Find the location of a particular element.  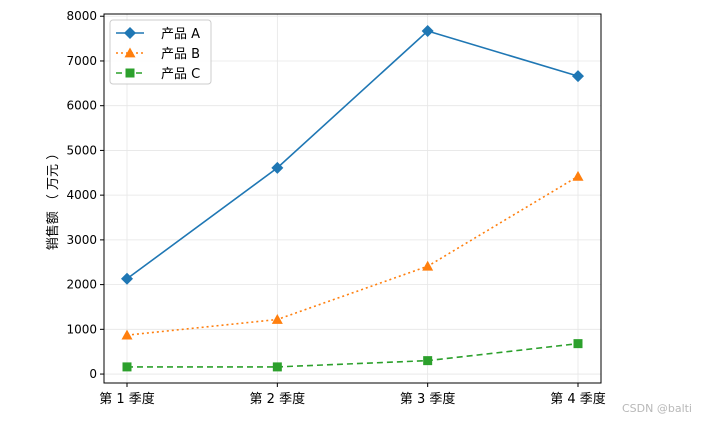

y-tick-label: 0 is located at coordinates (93, 374).